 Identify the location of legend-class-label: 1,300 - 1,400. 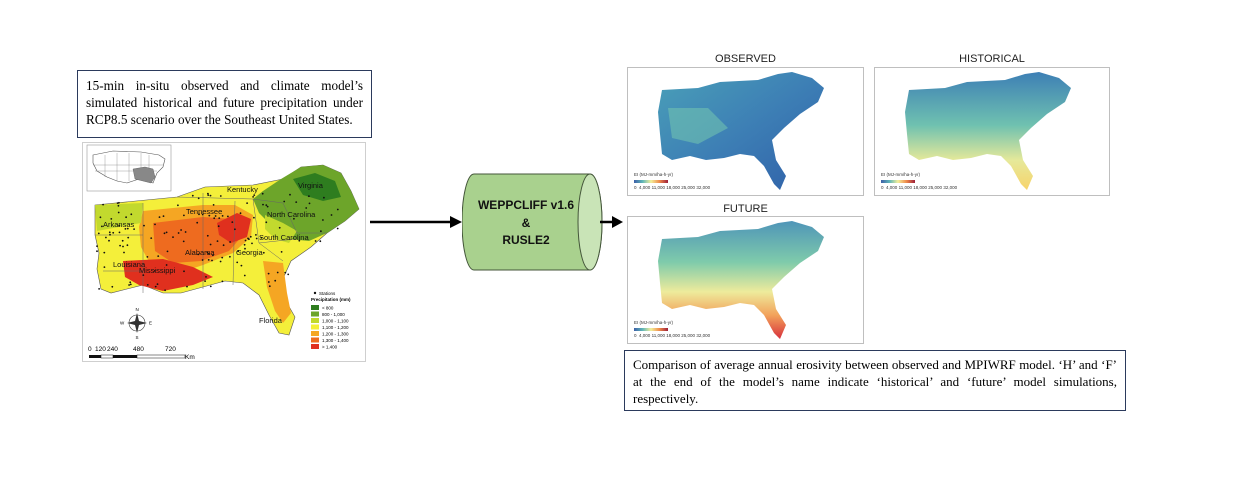
(335, 340).